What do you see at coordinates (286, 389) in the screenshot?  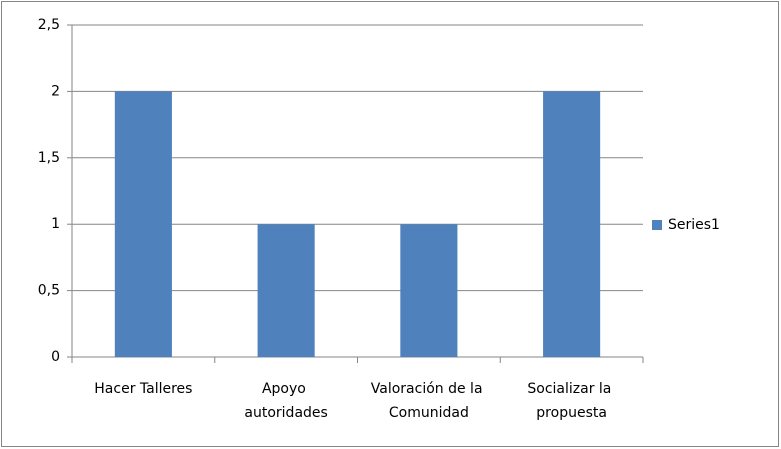 I see `x-tick-label-line: Apoyo` at bounding box center [286, 389].